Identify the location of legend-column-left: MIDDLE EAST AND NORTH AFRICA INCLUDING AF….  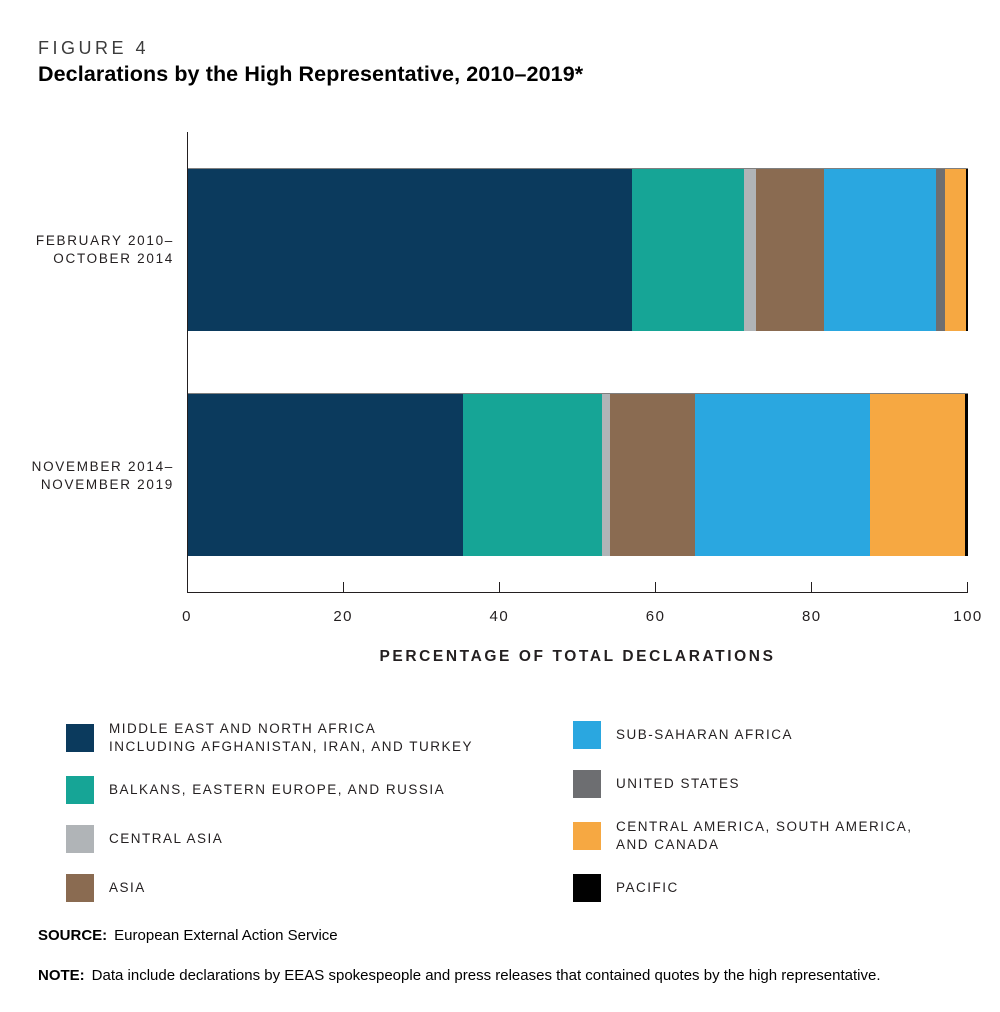
(269, 821).